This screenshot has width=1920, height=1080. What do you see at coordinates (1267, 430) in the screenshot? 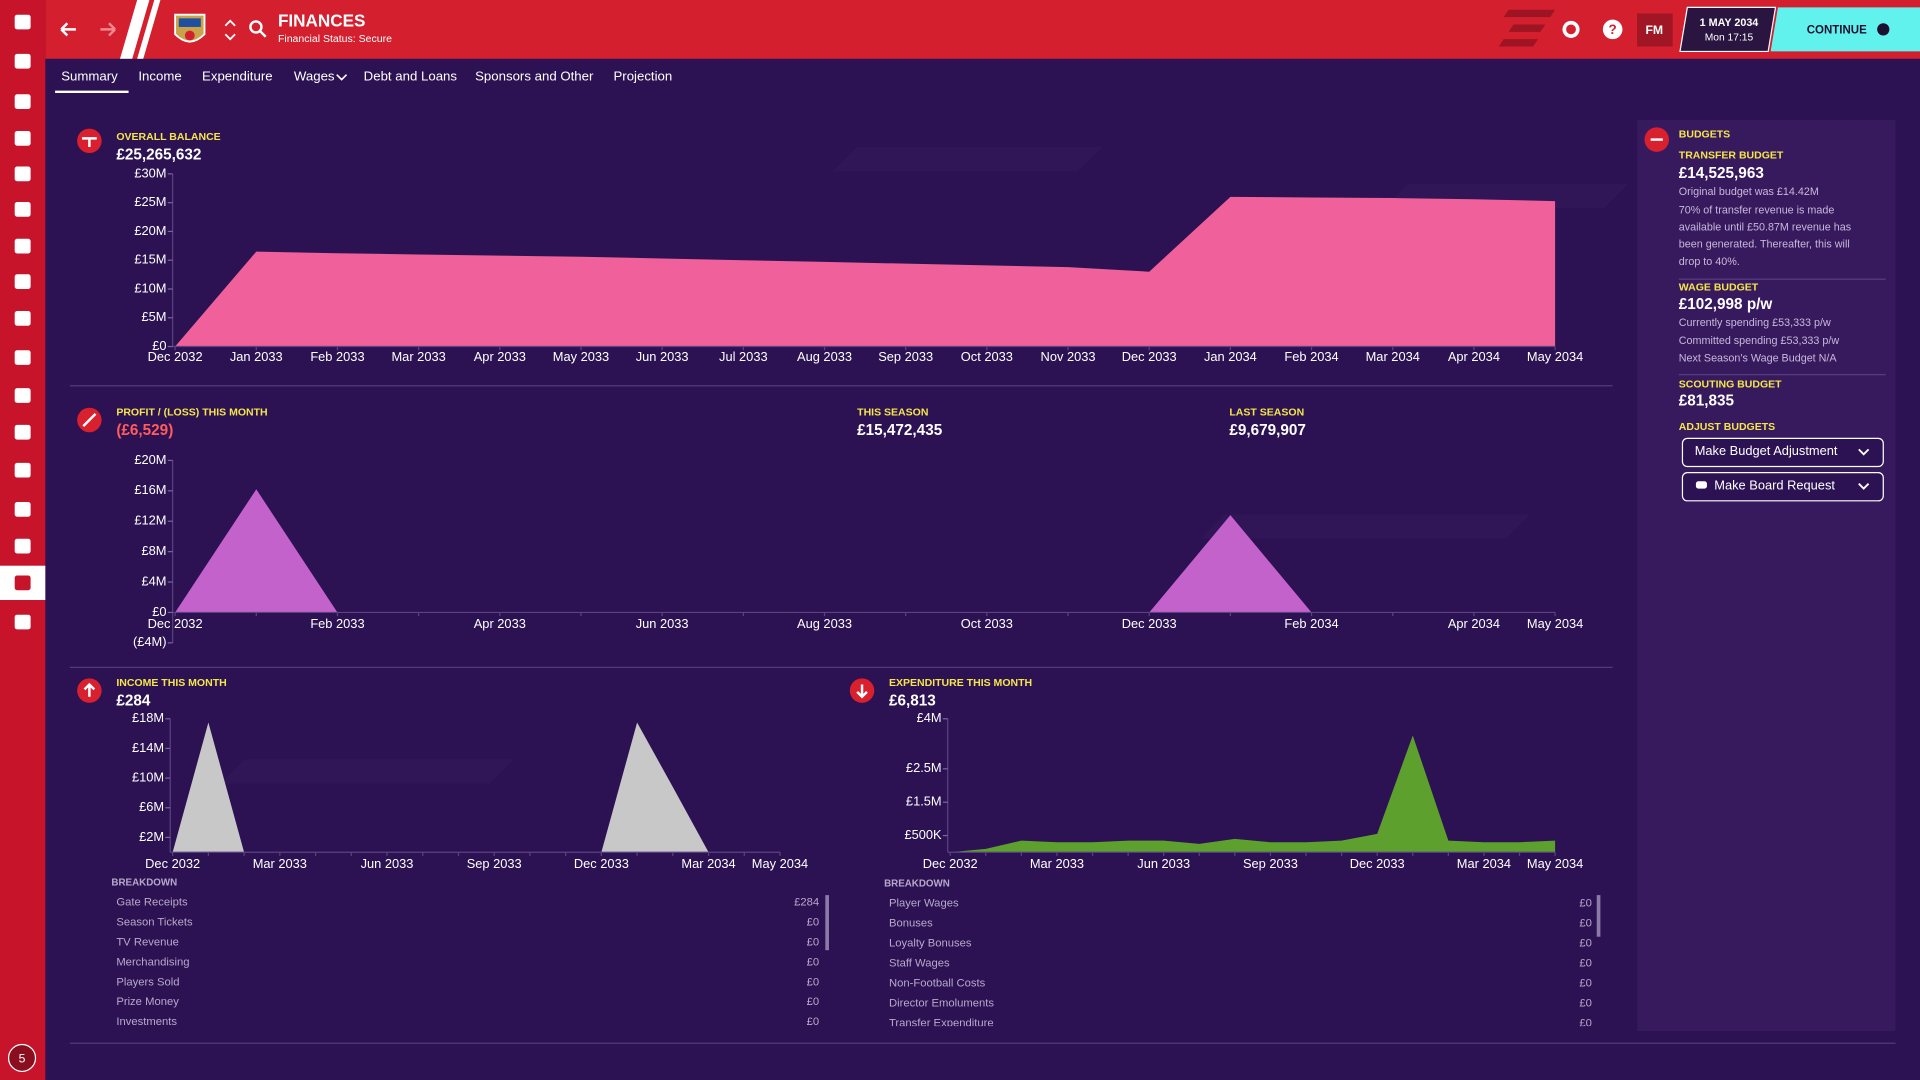
I see `last-season-value: £9,679,907` at bounding box center [1267, 430].